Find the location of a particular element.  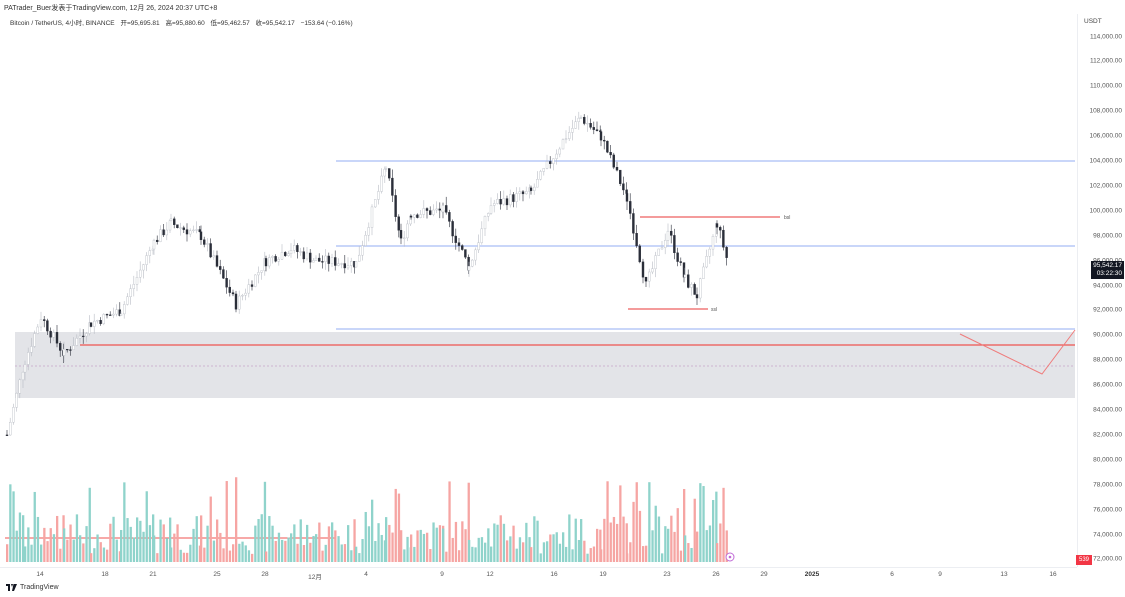

price-tick-label: 108,000.00 is located at coordinates (1105, 111).